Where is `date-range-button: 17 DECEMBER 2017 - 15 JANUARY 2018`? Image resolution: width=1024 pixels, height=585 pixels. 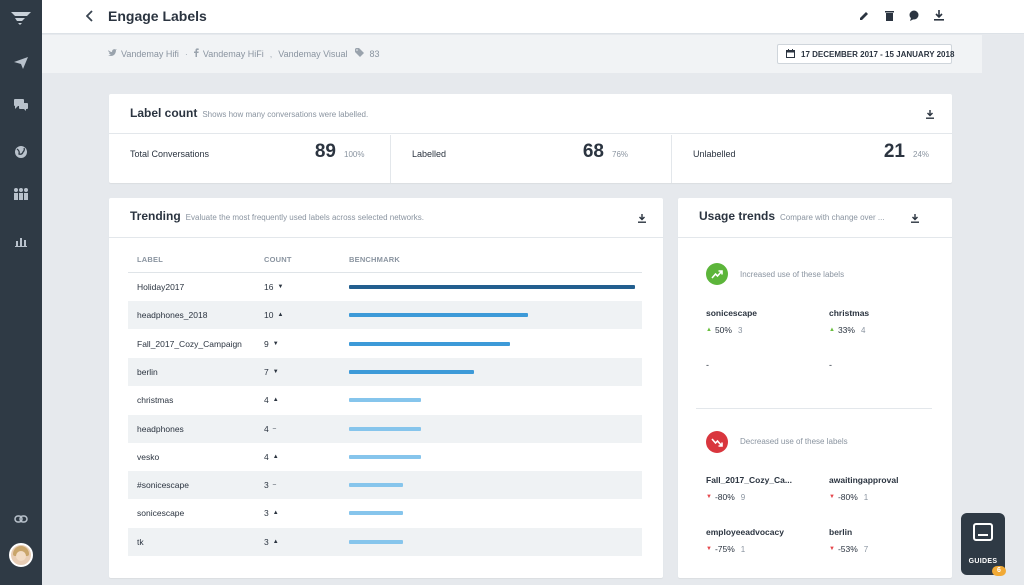
date-range-button: 17 DECEMBER 2017 - 15 JANUARY 2018 is located at coordinates (866, 54).